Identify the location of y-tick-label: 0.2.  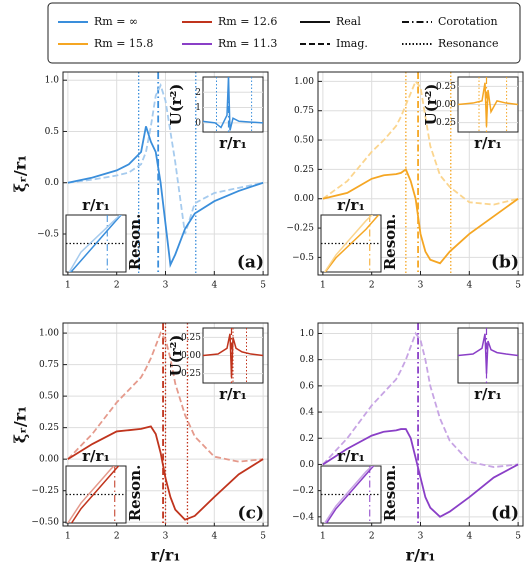
(307, 439).